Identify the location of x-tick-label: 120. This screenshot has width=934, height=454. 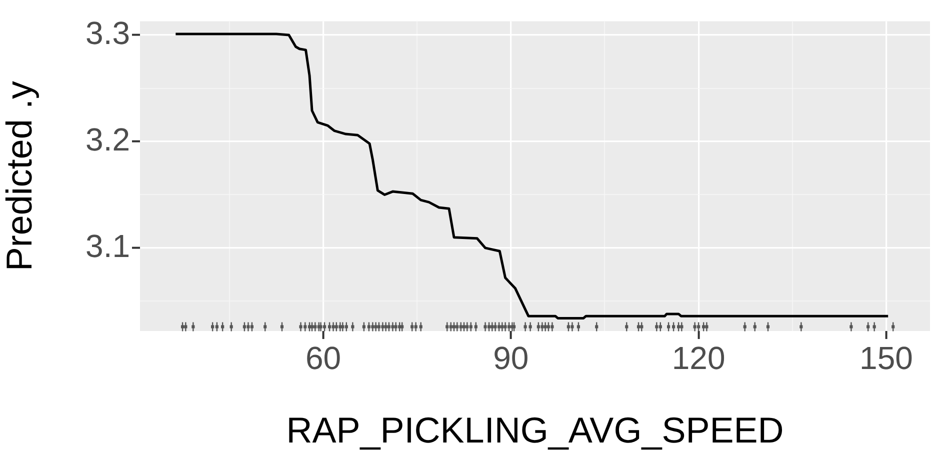
(699, 358).